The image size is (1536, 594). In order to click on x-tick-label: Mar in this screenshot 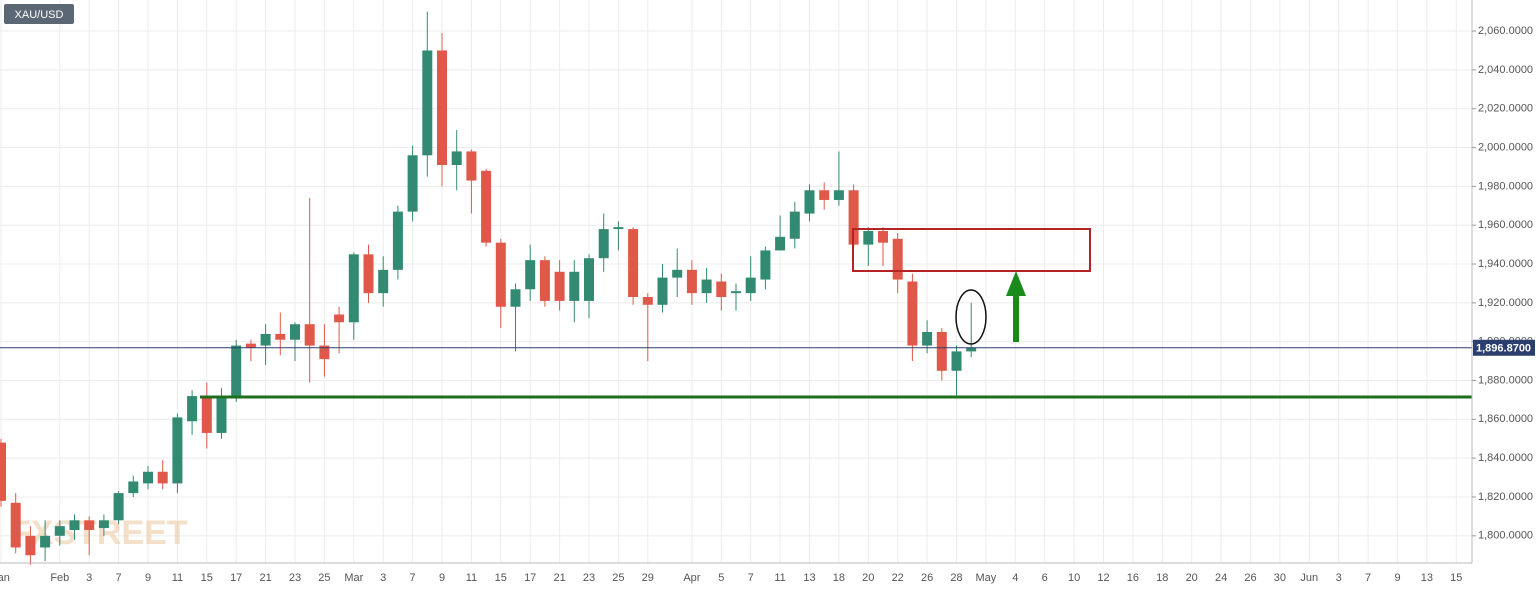, I will do `click(353, 578)`.